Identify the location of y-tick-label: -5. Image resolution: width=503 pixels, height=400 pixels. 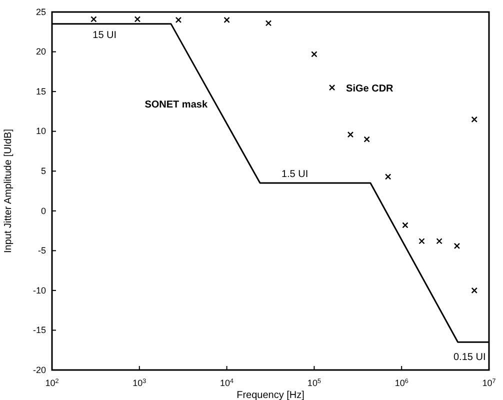
(42, 251).